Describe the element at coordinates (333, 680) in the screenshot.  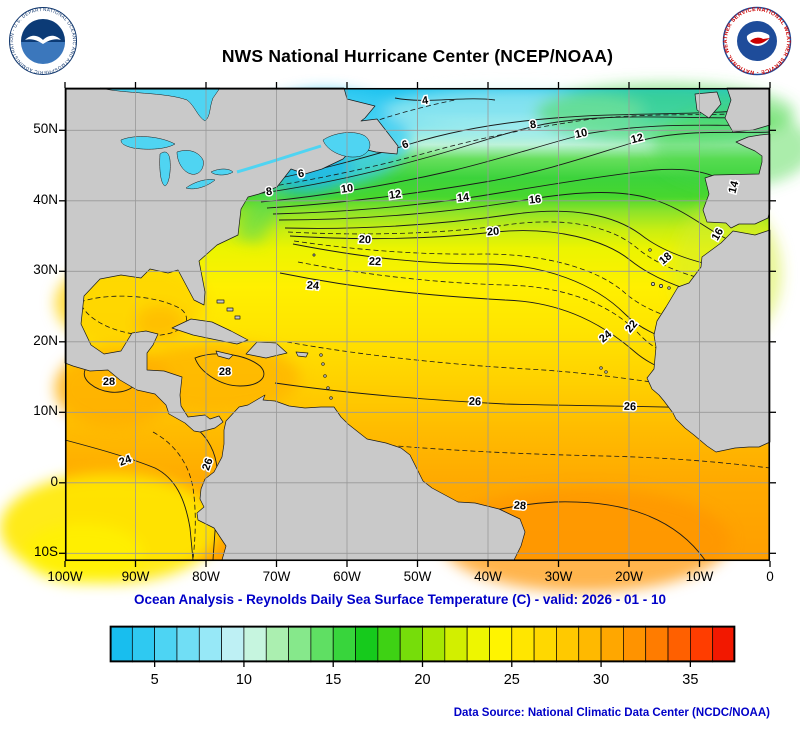
I see `colorbar-tick-label: 15` at that location.